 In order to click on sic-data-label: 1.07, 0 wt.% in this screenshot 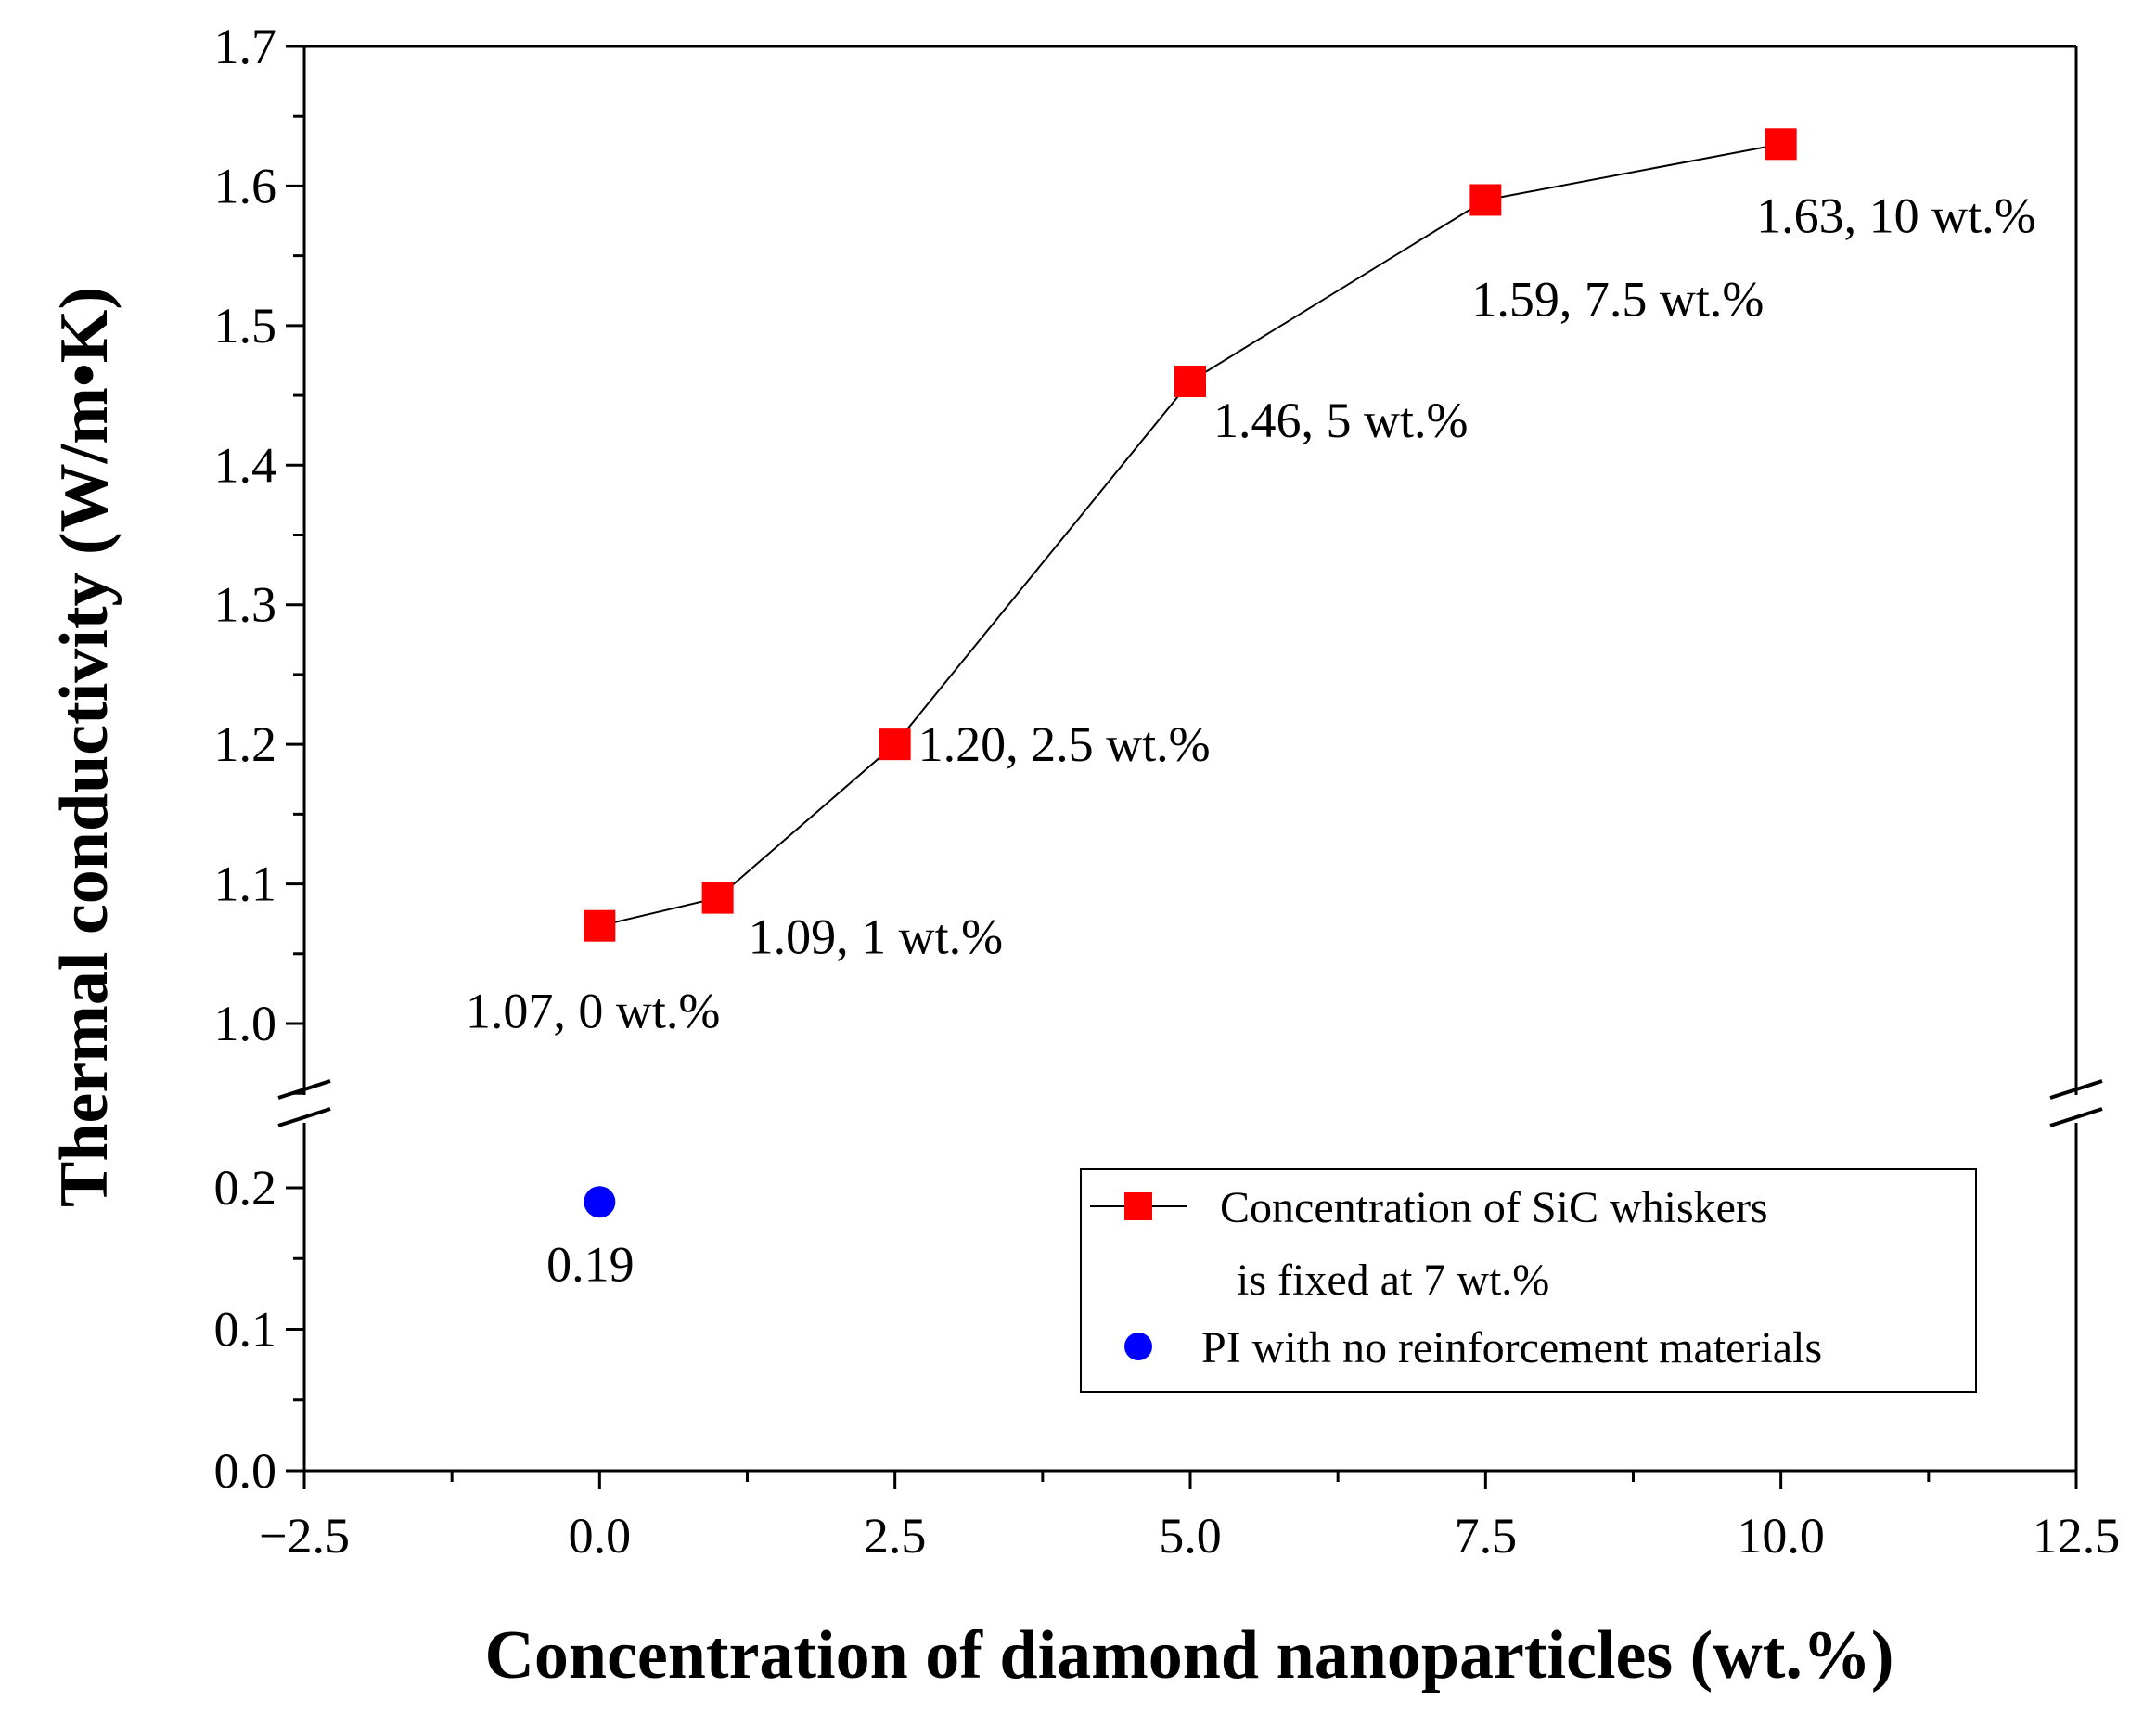, I will do `click(593, 1012)`.